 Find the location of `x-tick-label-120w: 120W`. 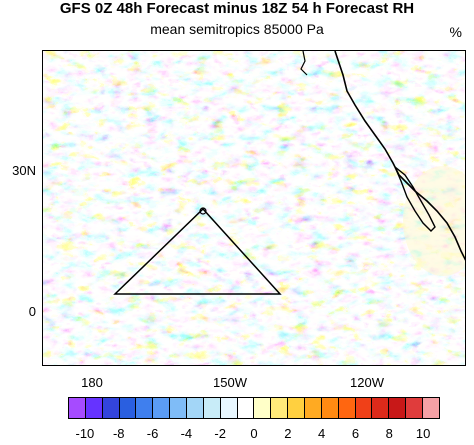

x-tick-label-120w: 120W is located at coordinates (367, 382).